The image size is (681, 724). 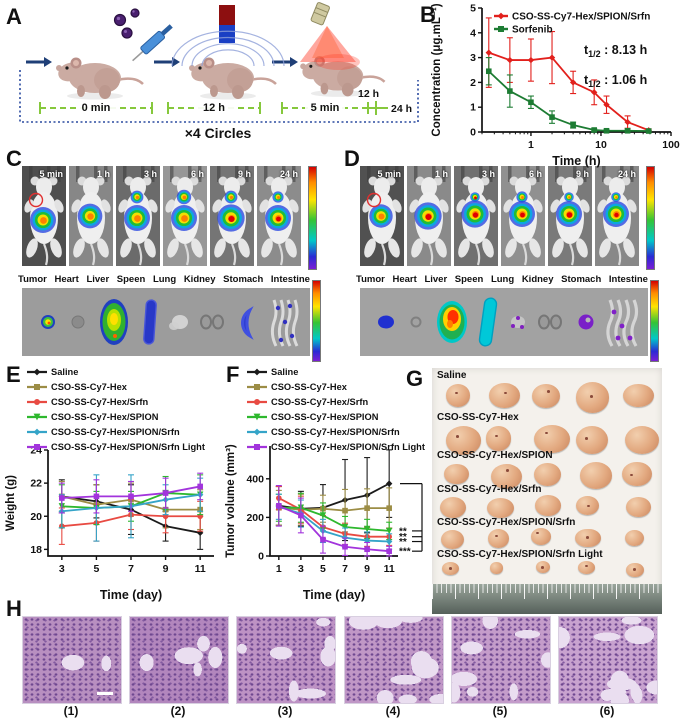 What do you see at coordinates (405, 552) in the screenshot?
I see `significance-star-label: ***` at bounding box center [405, 552].